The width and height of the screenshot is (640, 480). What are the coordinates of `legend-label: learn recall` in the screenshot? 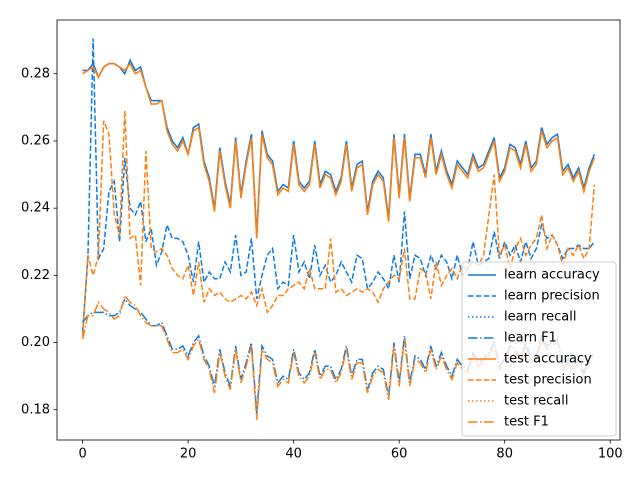 It's located at (540, 317).